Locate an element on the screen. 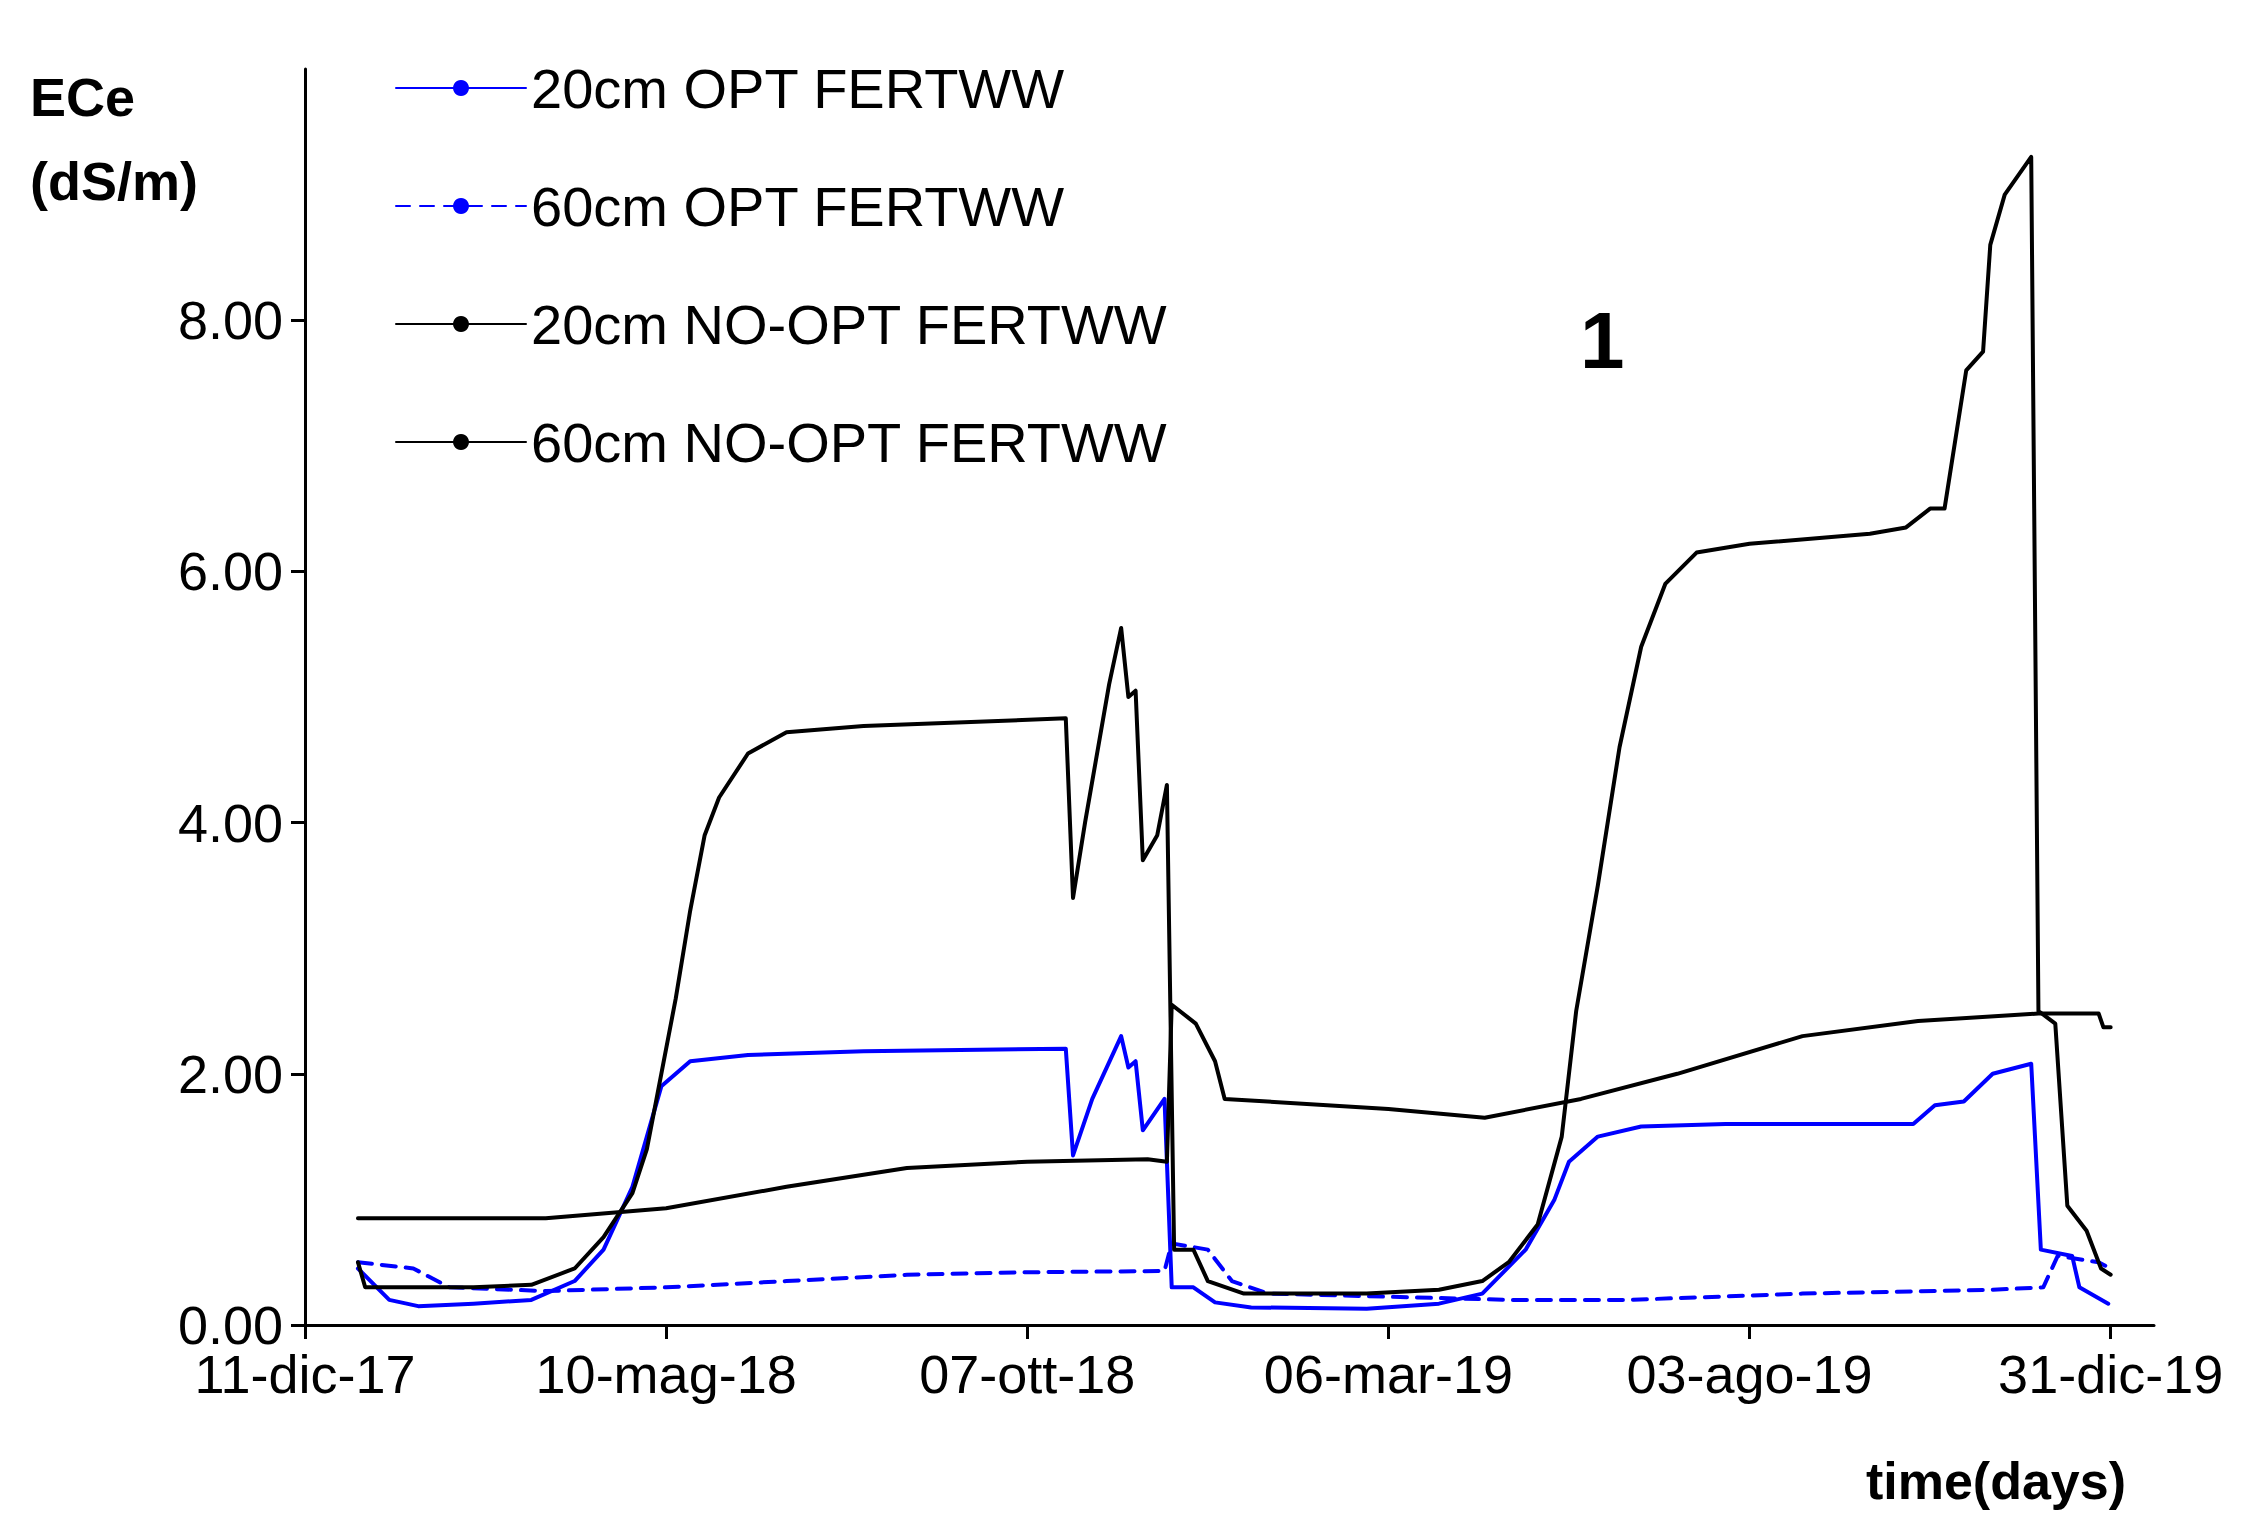  legend-label: 20cm OPT FERTWW is located at coordinates (798, 88).